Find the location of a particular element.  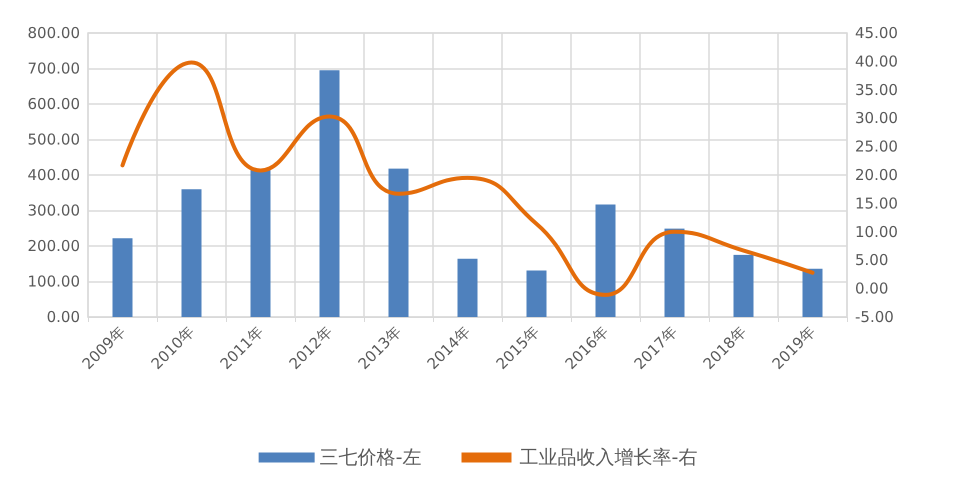

y-tick-label: 600.00 is located at coordinates (54, 104).